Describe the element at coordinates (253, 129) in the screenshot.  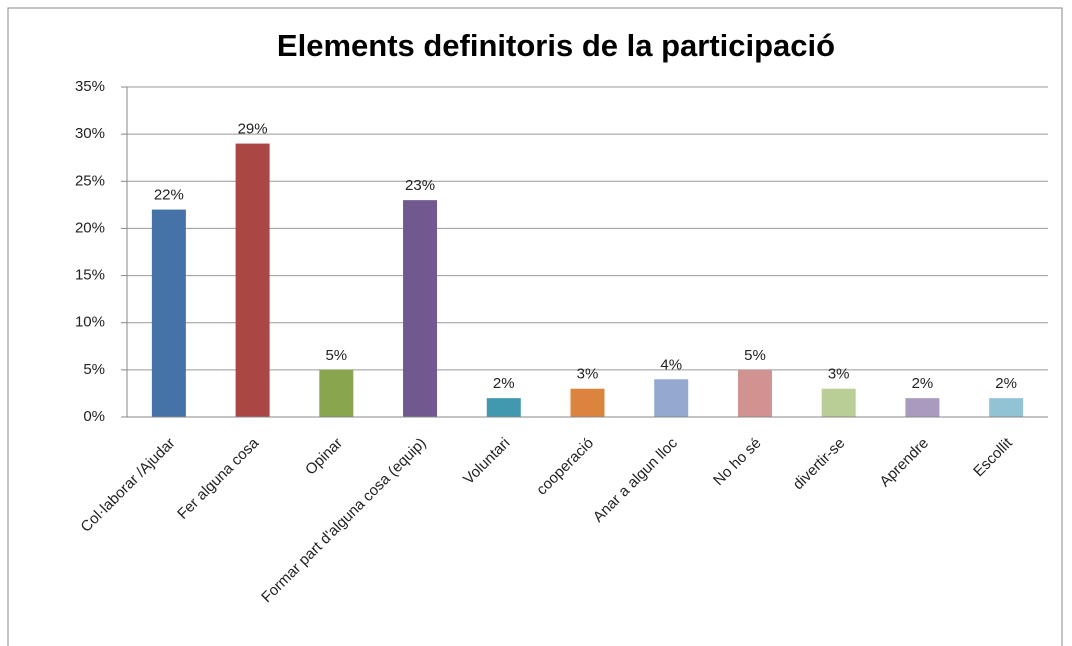
I see `value-label: 29%` at that location.